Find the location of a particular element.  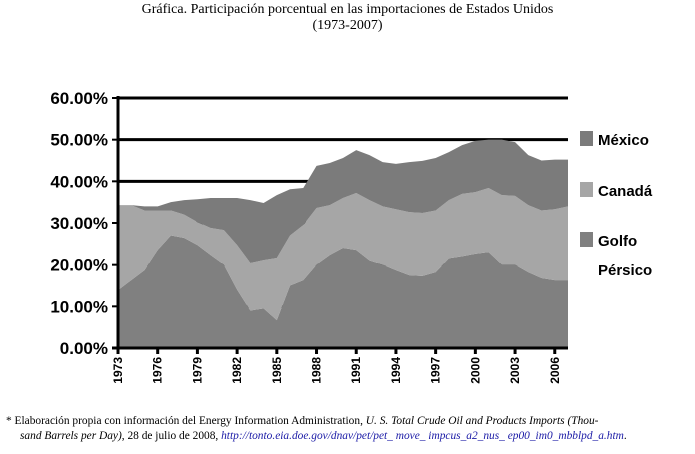

x-tick-label: 1985 is located at coordinates (277, 370).